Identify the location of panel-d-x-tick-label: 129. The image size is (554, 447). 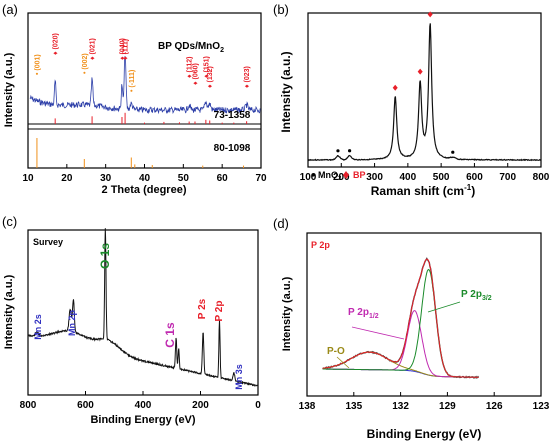
(447, 406).